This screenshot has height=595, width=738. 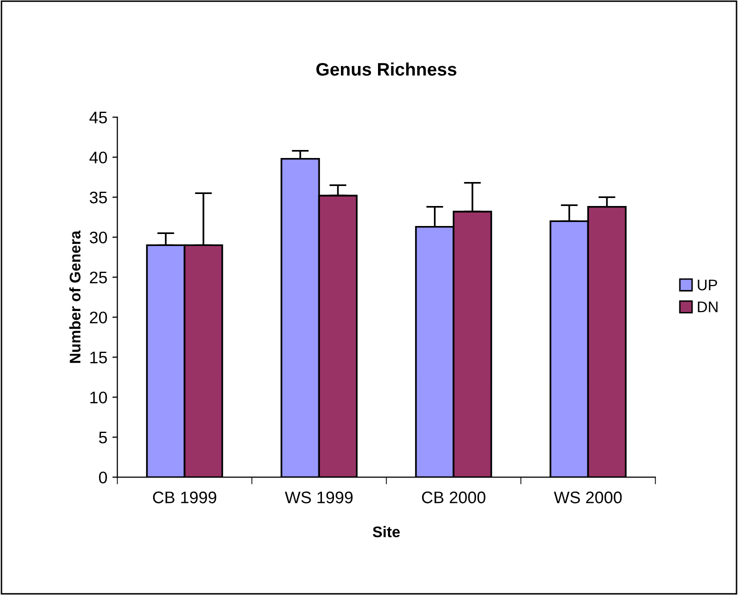 I want to click on x-tick-label: CB 2000, so click(x=454, y=498).